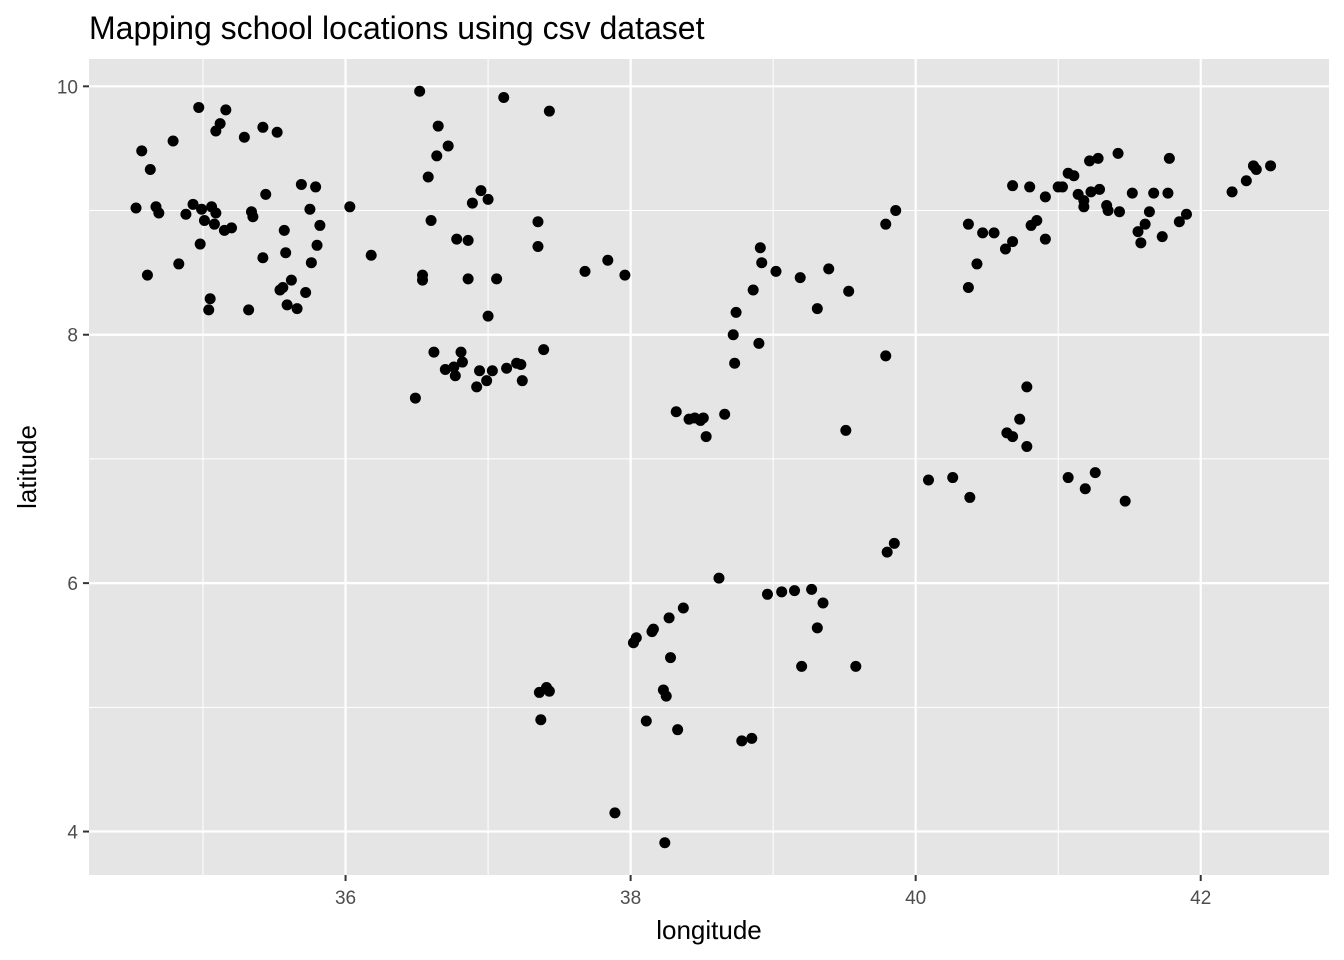  What do you see at coordinates (72, 336) in the screenshot?
I see `y-tick-label: 8` at bounding box center [72, 336].